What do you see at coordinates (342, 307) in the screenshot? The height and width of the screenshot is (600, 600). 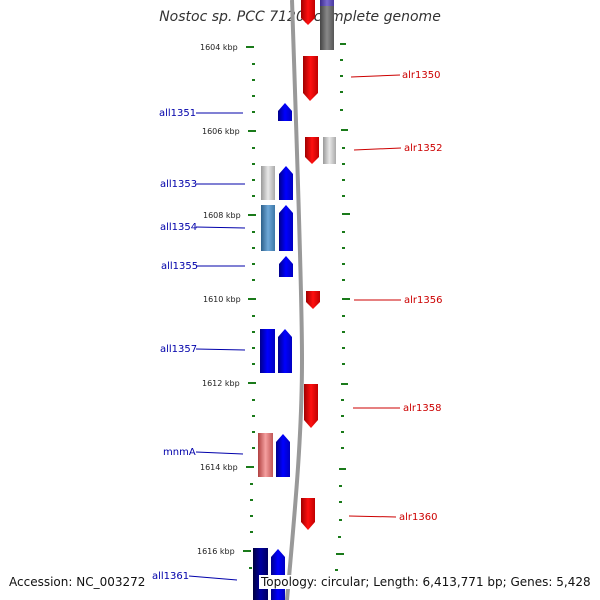 I see `right-tick-column` at bounding box center [342, 307].